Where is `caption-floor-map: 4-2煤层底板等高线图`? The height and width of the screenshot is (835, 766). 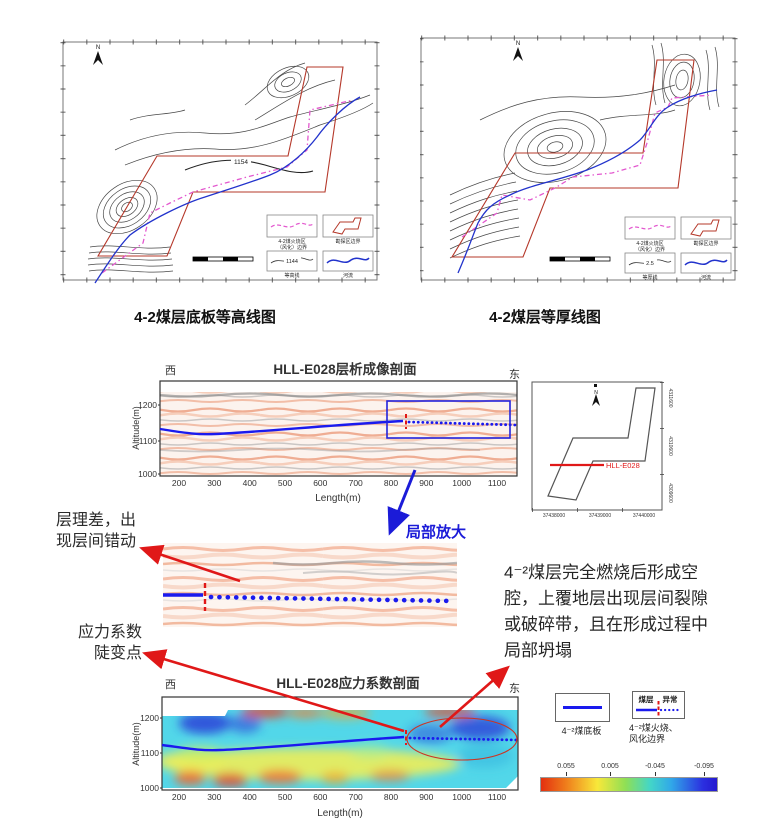 caption-floor-map: 4-2煤层底板等高线图 is located at coordinates (205, 317).